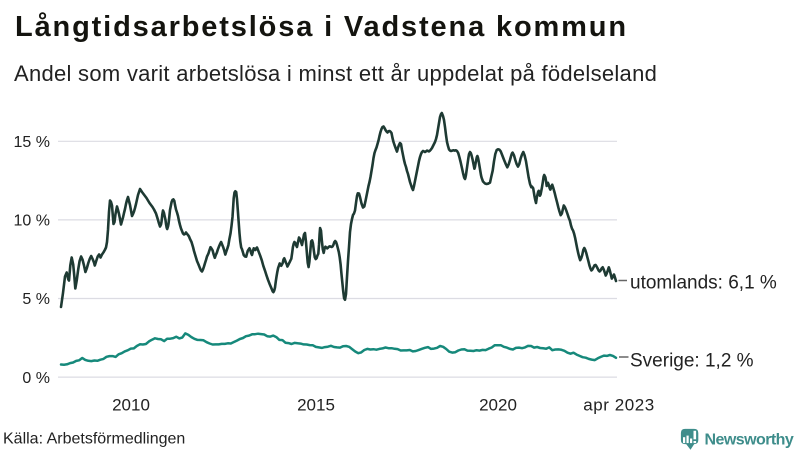 The image size is (800, 450). What do you see at coordinates (692, 361) in the screenshot?
I see `svg-text: Sverige: 1,2 %` at bounding box center [692, 361].